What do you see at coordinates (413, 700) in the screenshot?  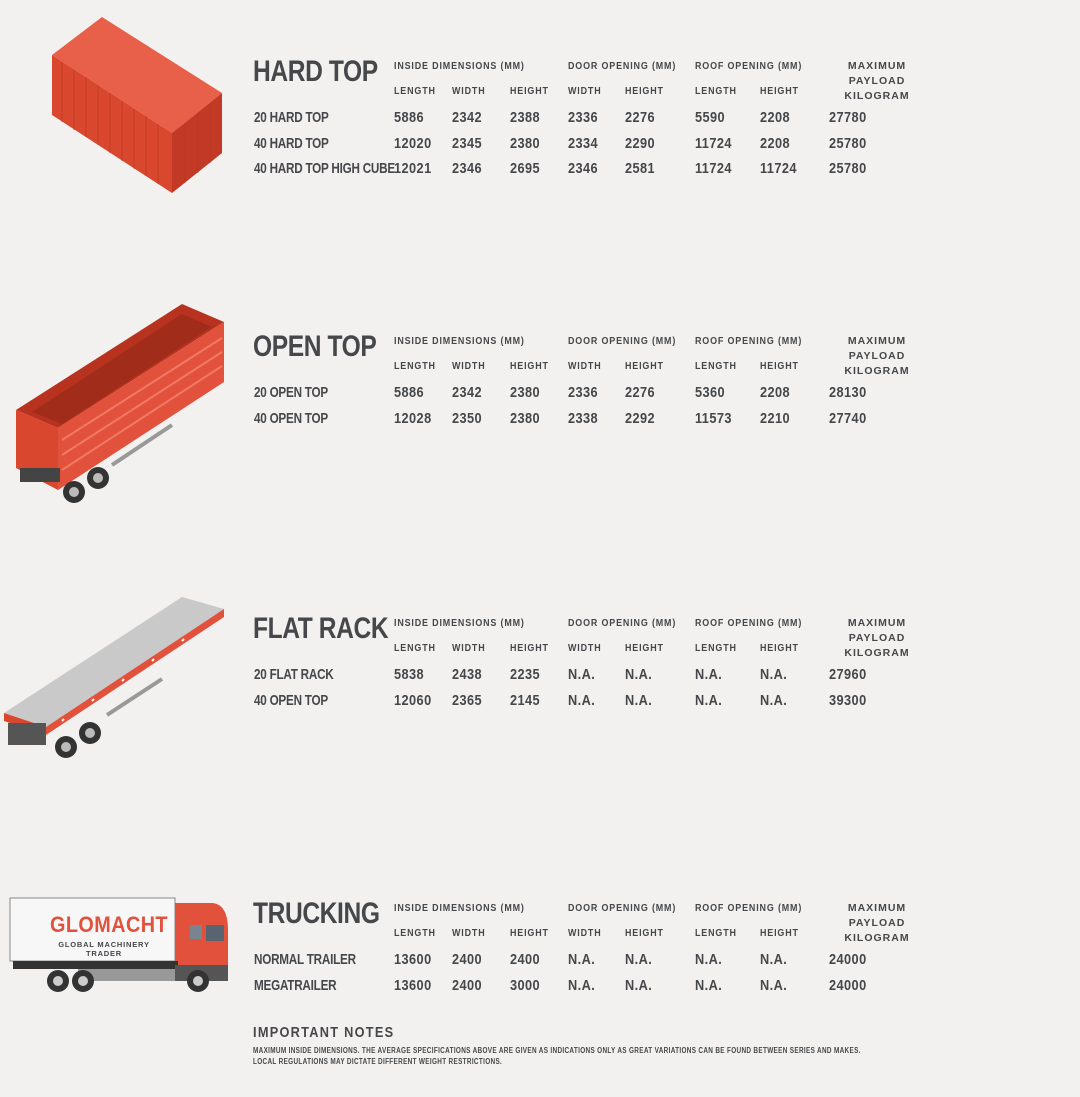 I see `table-cell: 12060` at bounding box center [413, 700].